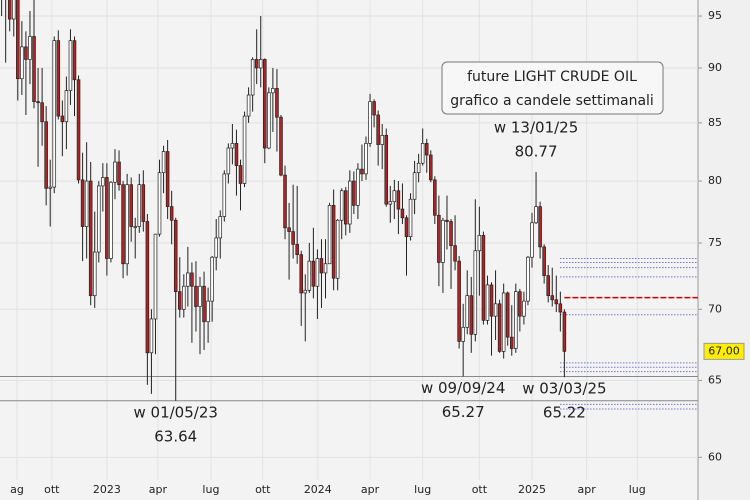 This screenshot has width=750, height=500. What do you see at coordinates (318, 489) in the screenshot?
I see `x-tick-label: 2024` at bounding box center [318, 489].